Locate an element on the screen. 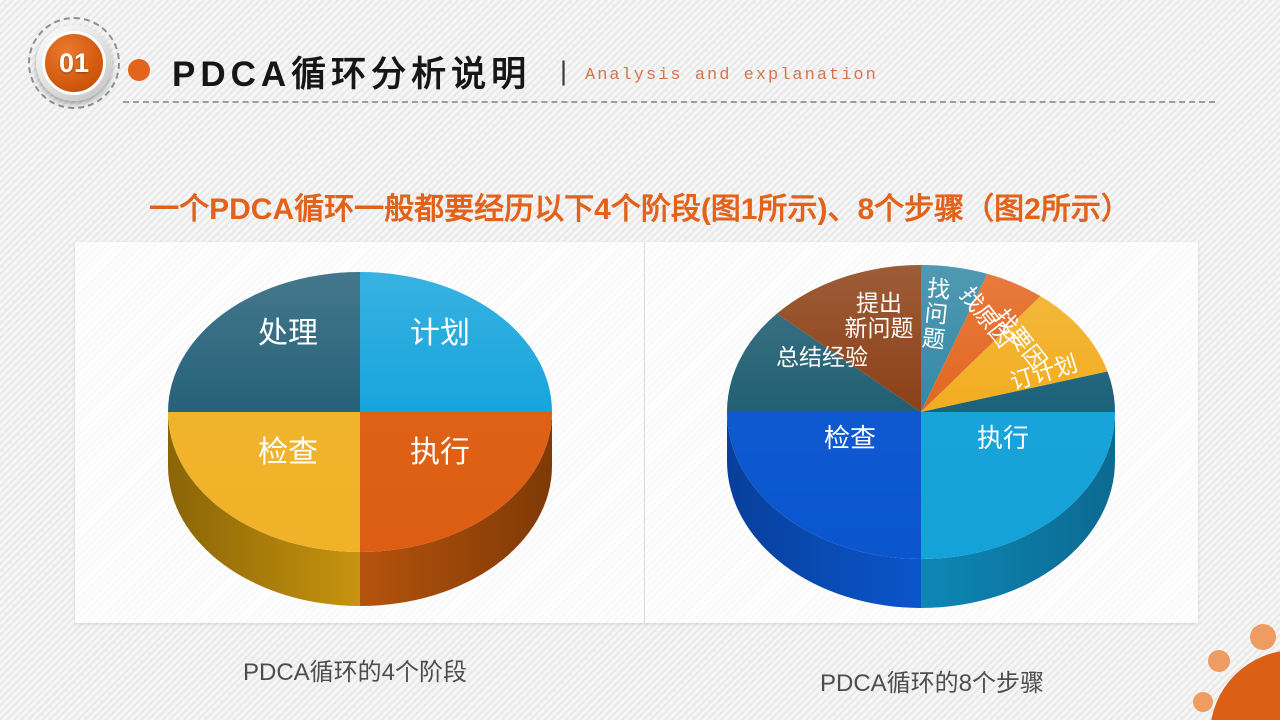  caption-right-chart: PDCA循环的8个步骤 is located at coordinates (932, 683).